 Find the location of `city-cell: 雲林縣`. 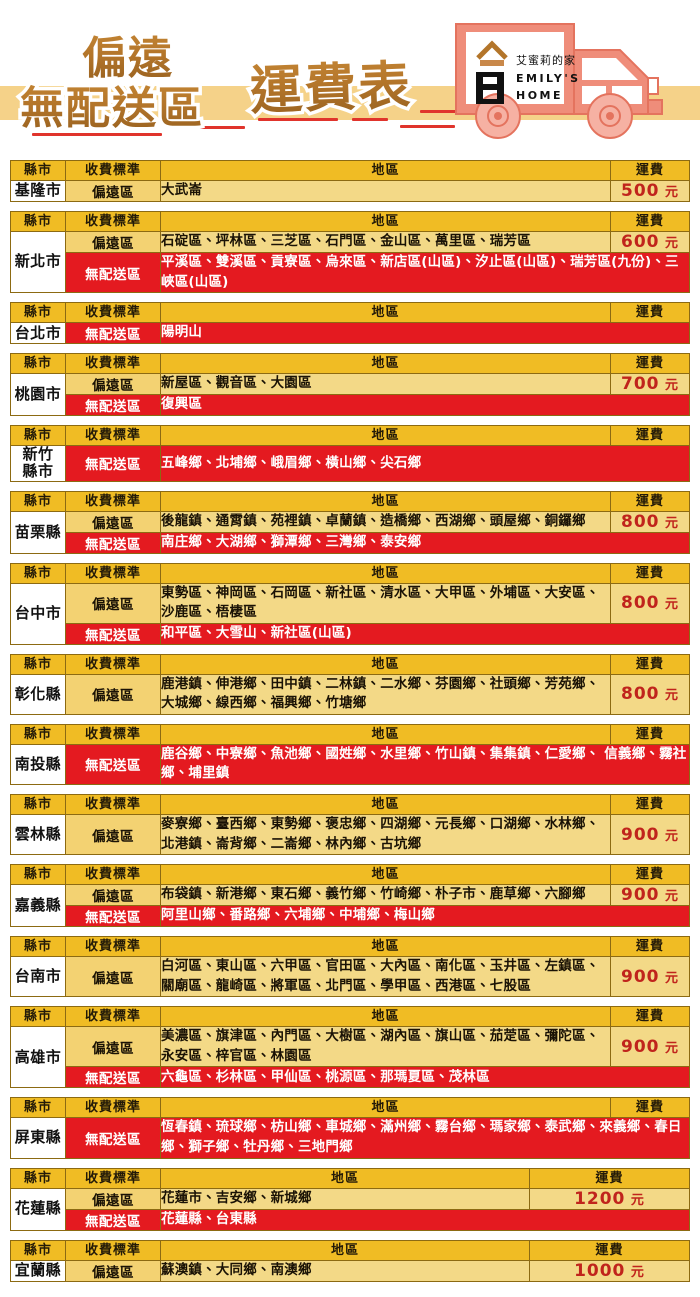

city-cell: 雲林縣 is located at coordinates (38, 834).